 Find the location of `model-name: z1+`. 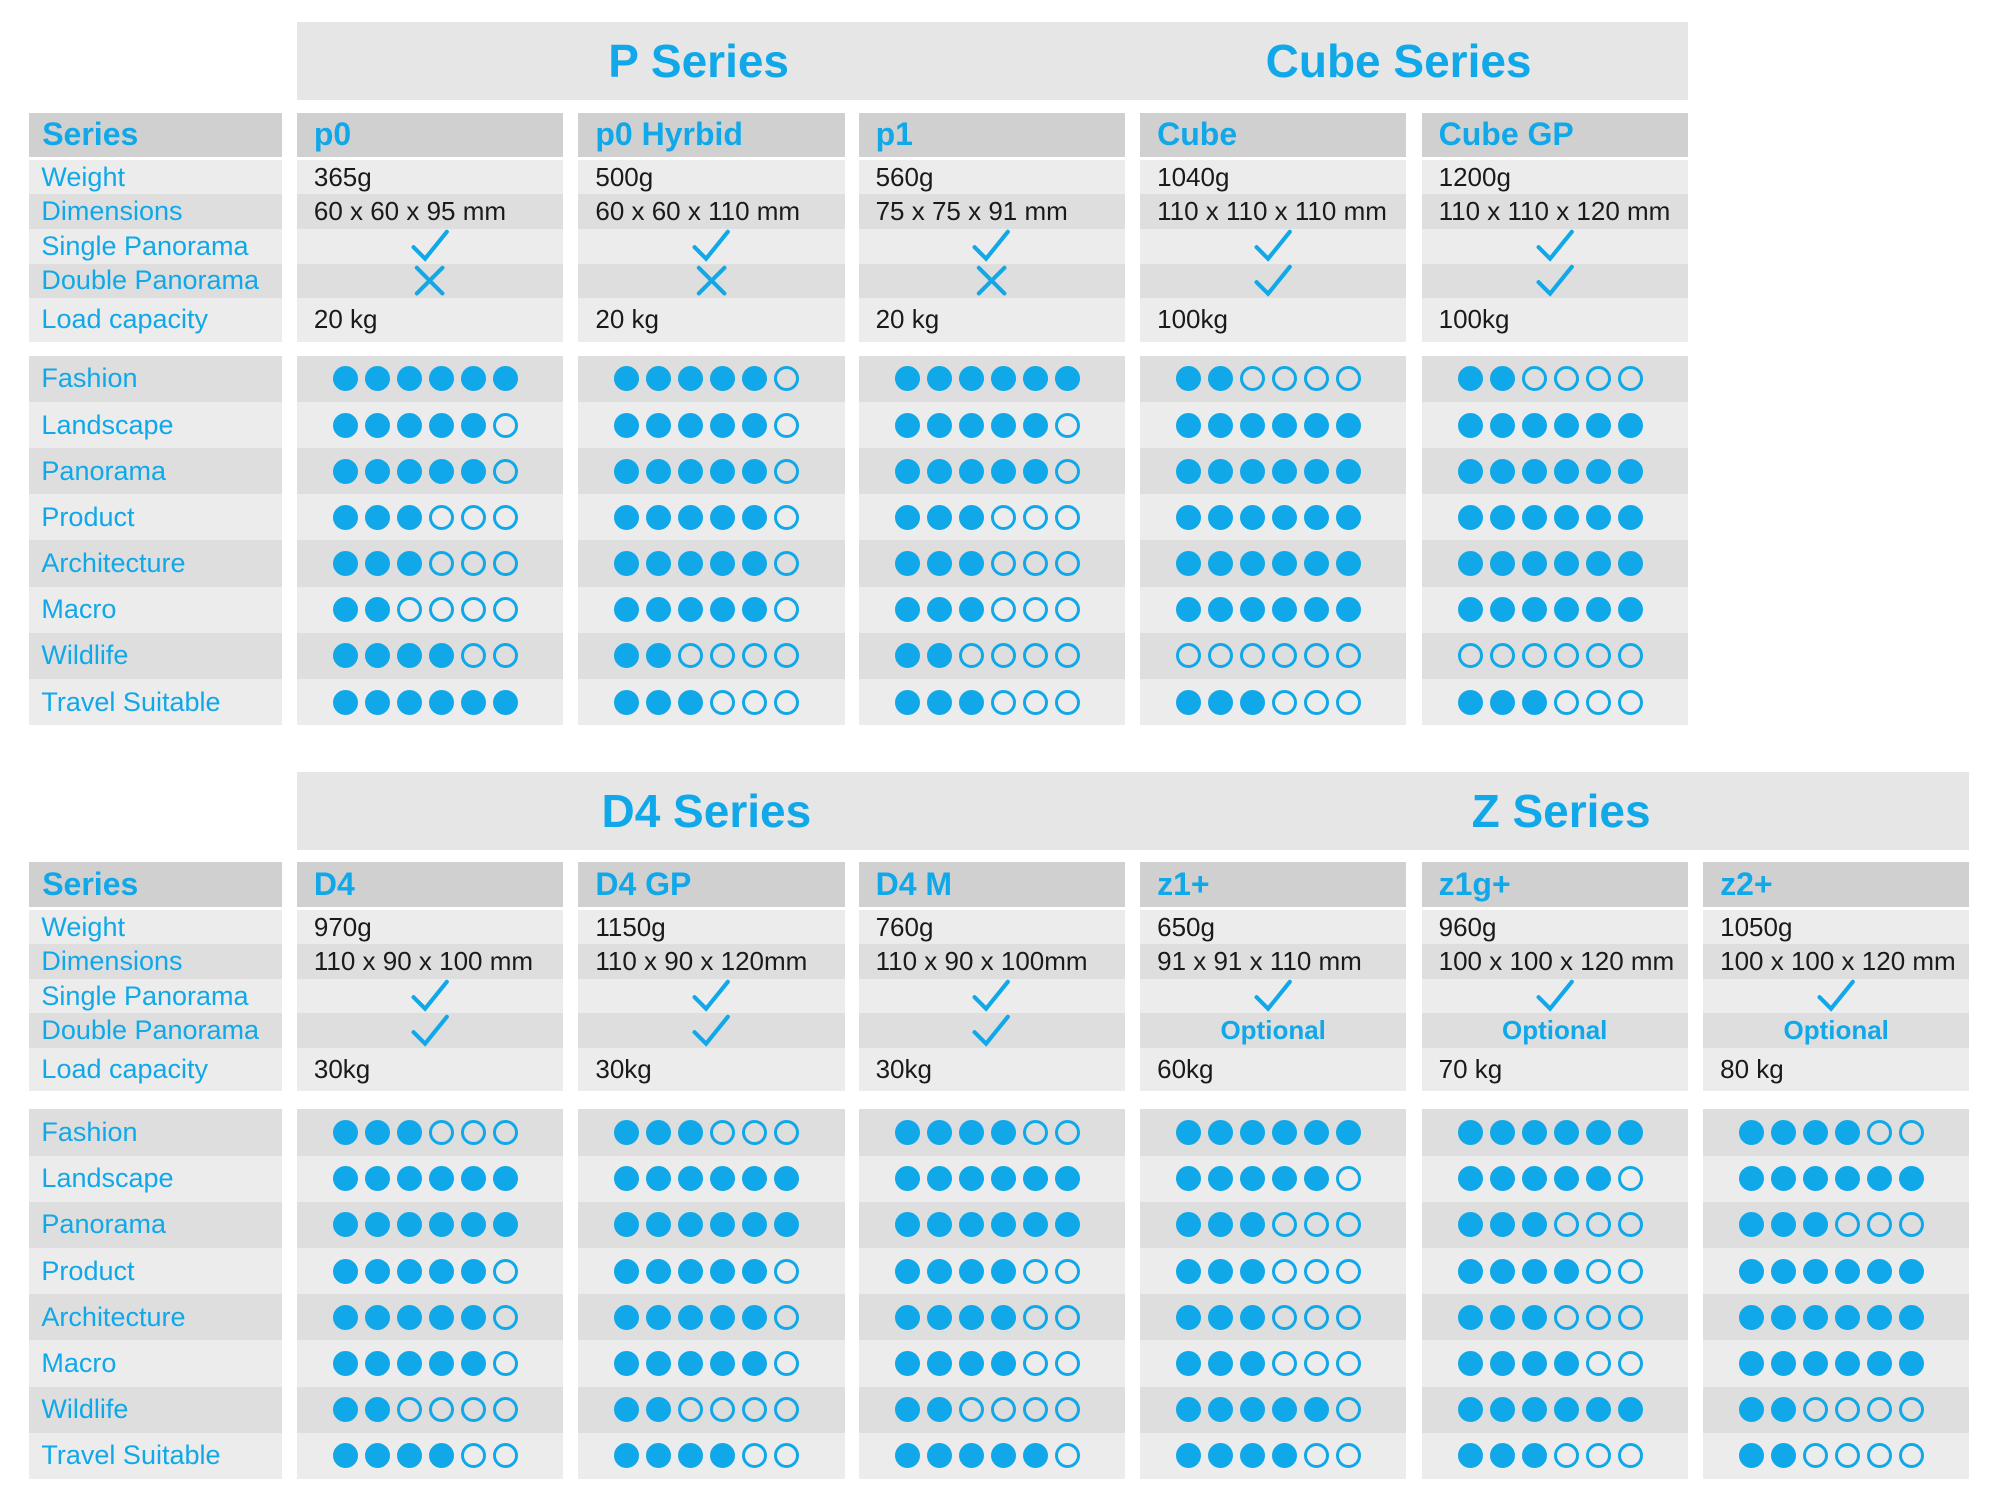

model-name: z1+ is located at coordinates (1273, 885).